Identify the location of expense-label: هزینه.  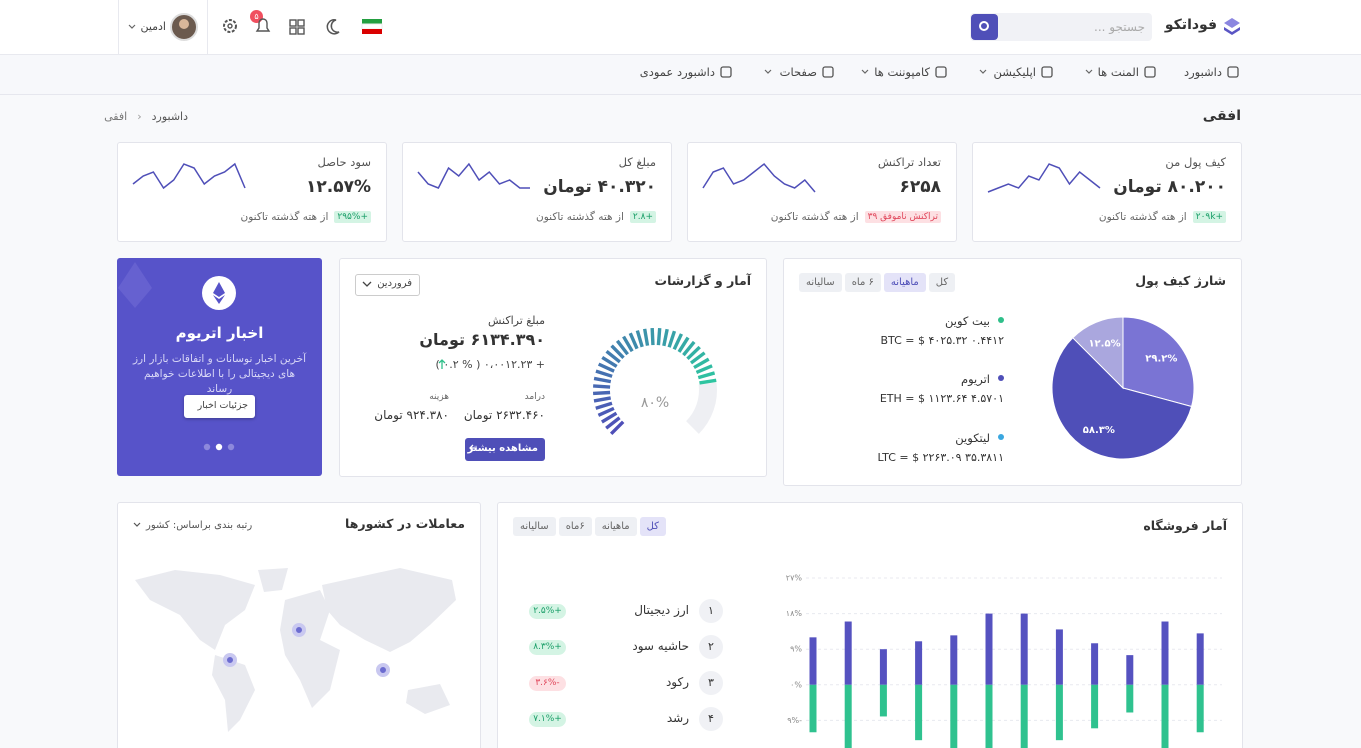
(439, 397).